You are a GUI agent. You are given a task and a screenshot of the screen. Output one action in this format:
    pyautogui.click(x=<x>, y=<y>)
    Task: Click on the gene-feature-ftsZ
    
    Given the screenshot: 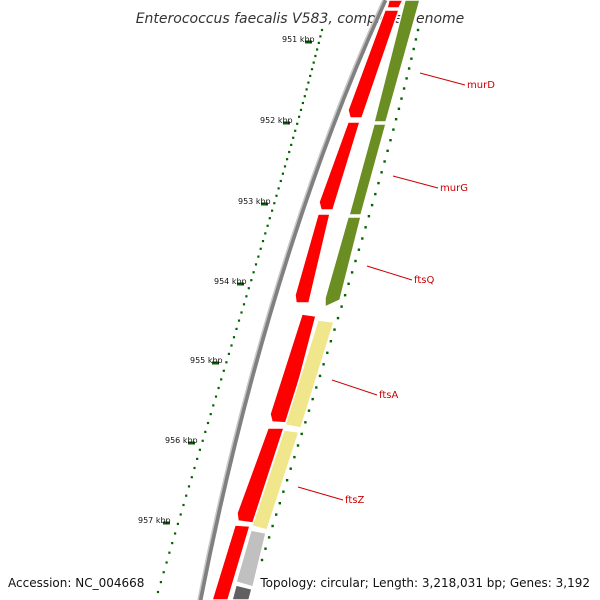 What is the action you would take?
    pyautogui.click(x=275, y=480)
    